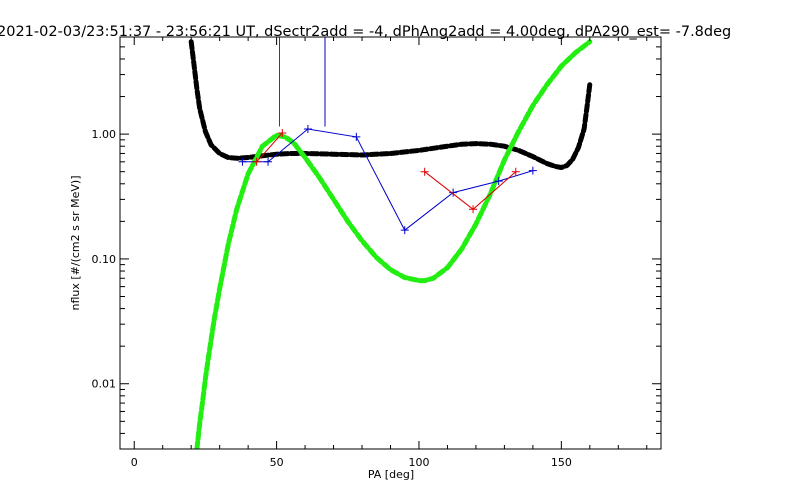 The width and height of the screenshot is (800, 500). I want to click on y-axis-label: nflux [#/(cm2 s sr MeV)], so click(75, 243).